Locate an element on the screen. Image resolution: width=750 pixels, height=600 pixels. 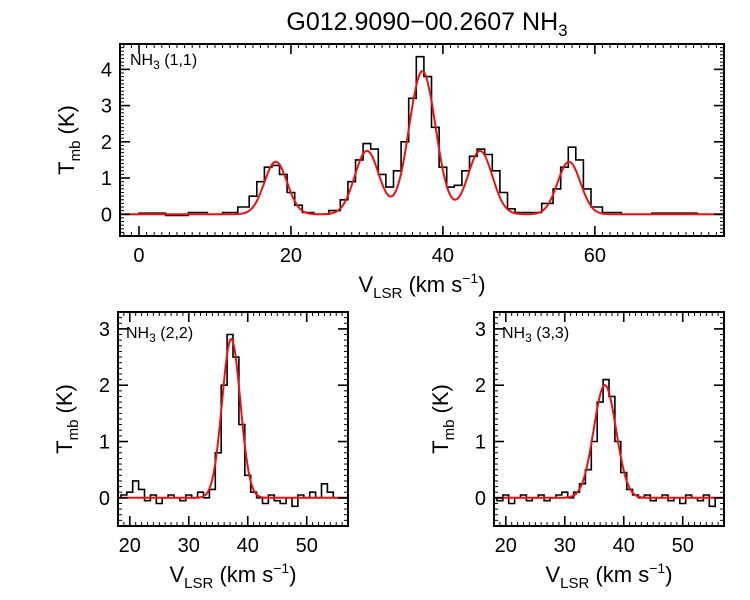
y-tick-label: 4 is located at coordinates (106, 70).